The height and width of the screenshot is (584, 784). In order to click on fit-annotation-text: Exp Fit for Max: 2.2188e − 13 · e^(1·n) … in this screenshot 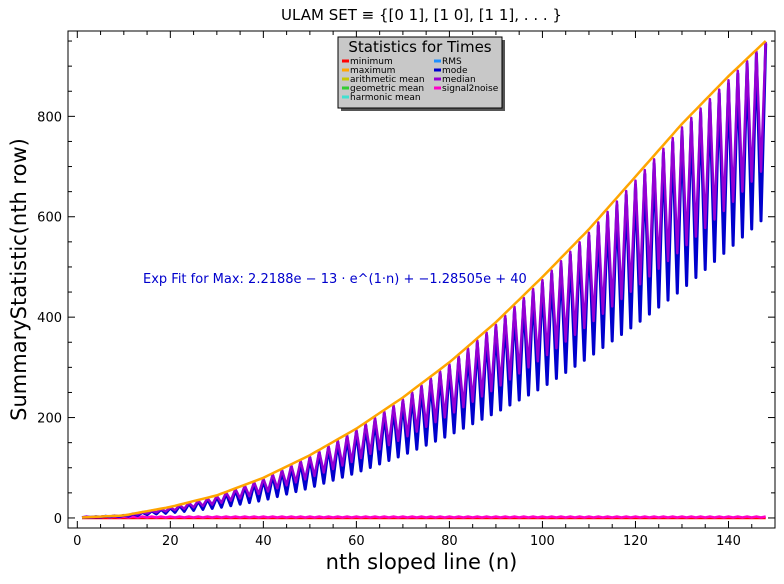, I will do `click(335, 279)`.